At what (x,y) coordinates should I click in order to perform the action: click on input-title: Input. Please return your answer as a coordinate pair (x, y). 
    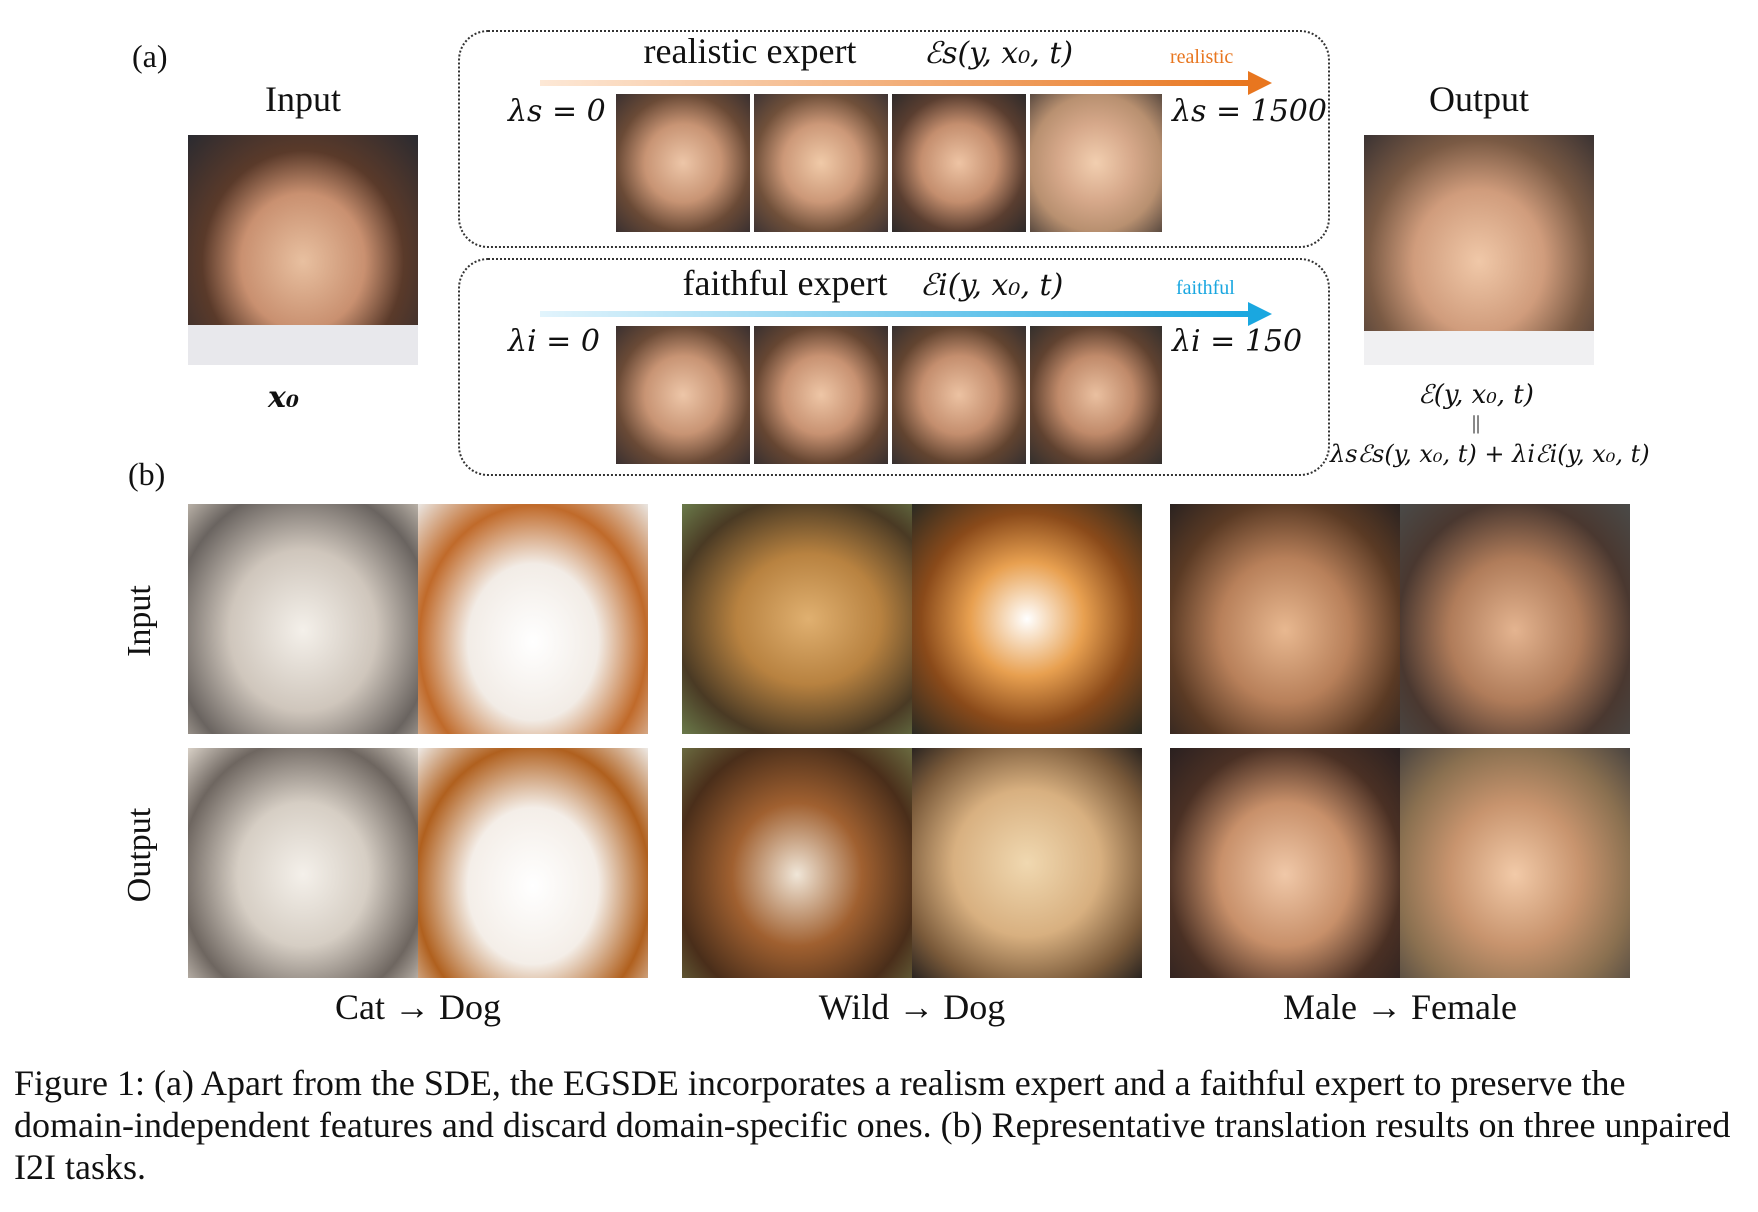
    Looking at the image, I should click on (303, 99).